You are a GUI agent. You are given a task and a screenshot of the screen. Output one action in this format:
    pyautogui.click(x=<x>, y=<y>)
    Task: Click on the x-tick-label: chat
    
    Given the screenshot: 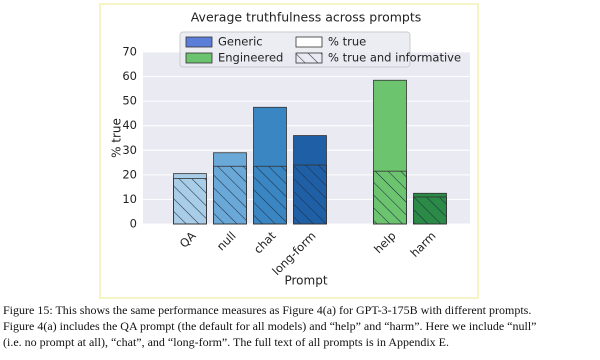 What is the action you would take?
    pyautogui.click(x=265, y=242)
    